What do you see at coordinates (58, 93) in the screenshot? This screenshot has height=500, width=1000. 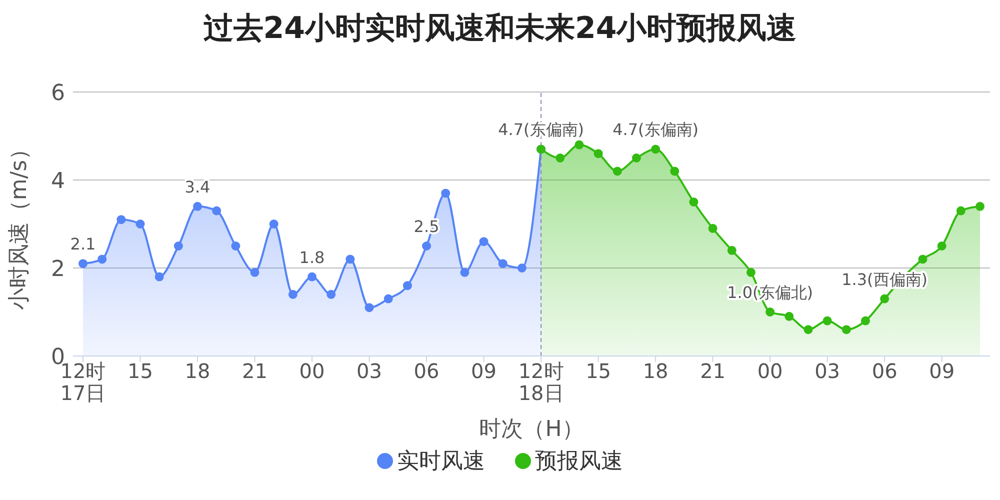 I see `y-tick-label: 6` at bounding box center [58, 93].